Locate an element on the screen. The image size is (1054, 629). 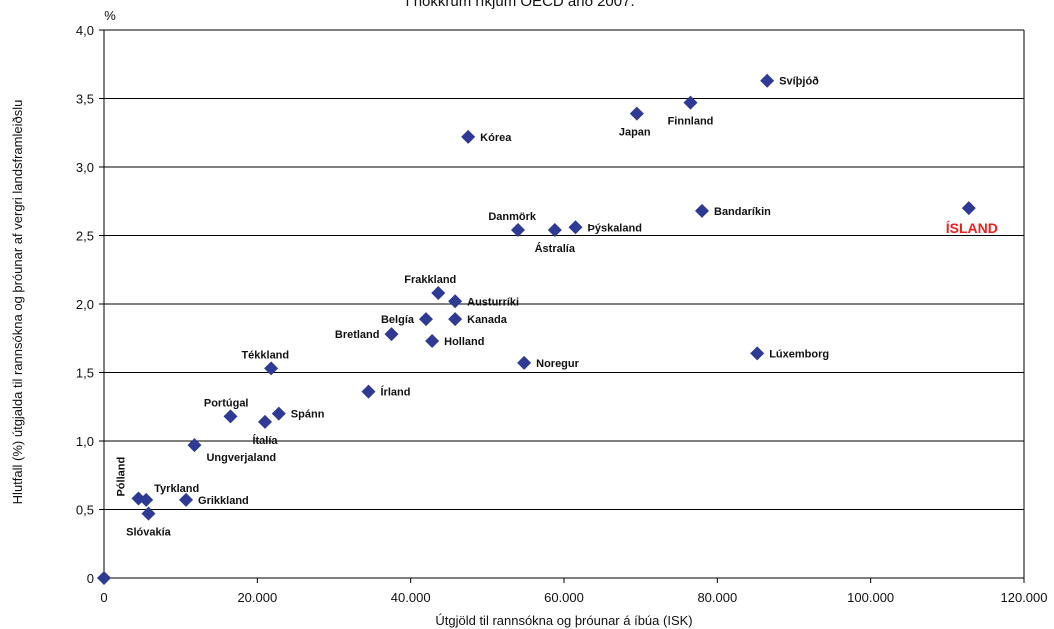
data-label-7: Danmörk is located at coordinates (512, 217).